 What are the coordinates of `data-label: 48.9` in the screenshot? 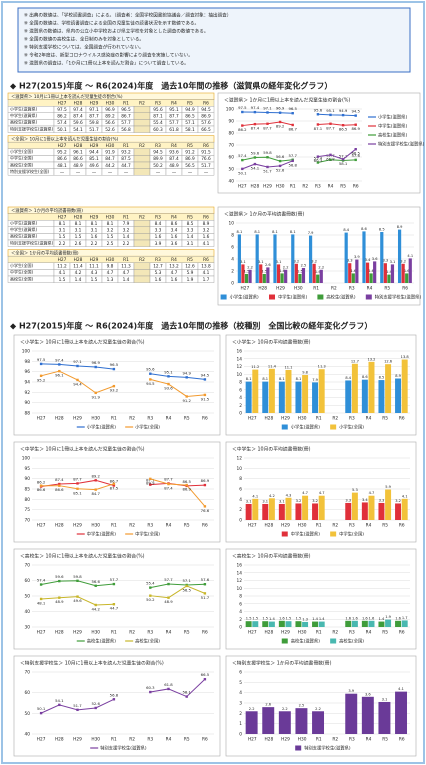 It's located at (59, 601).